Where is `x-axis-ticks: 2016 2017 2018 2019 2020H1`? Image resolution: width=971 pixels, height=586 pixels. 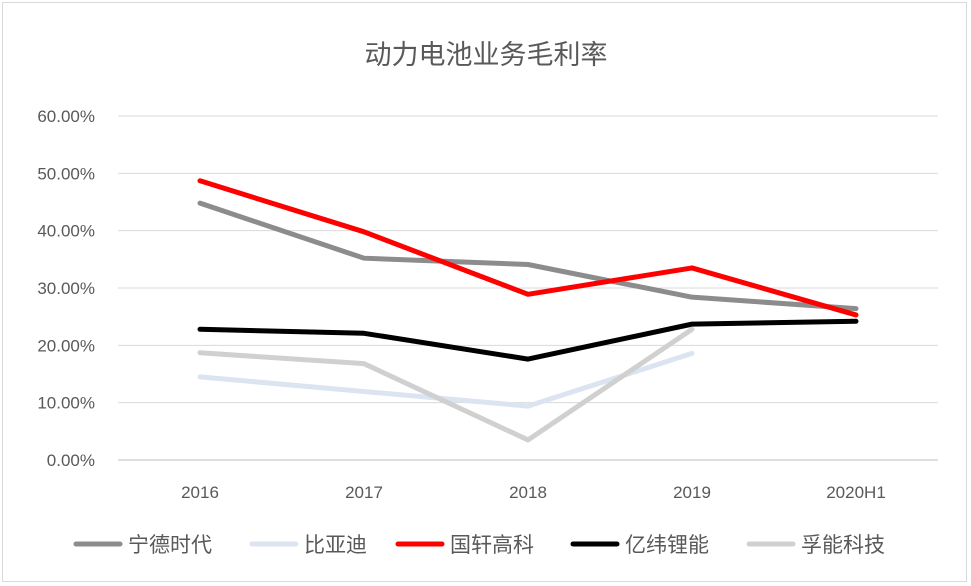 x-axis-ticks: 2016 2017 2018 2019 2020H1 is located at coordinates (533, 492).